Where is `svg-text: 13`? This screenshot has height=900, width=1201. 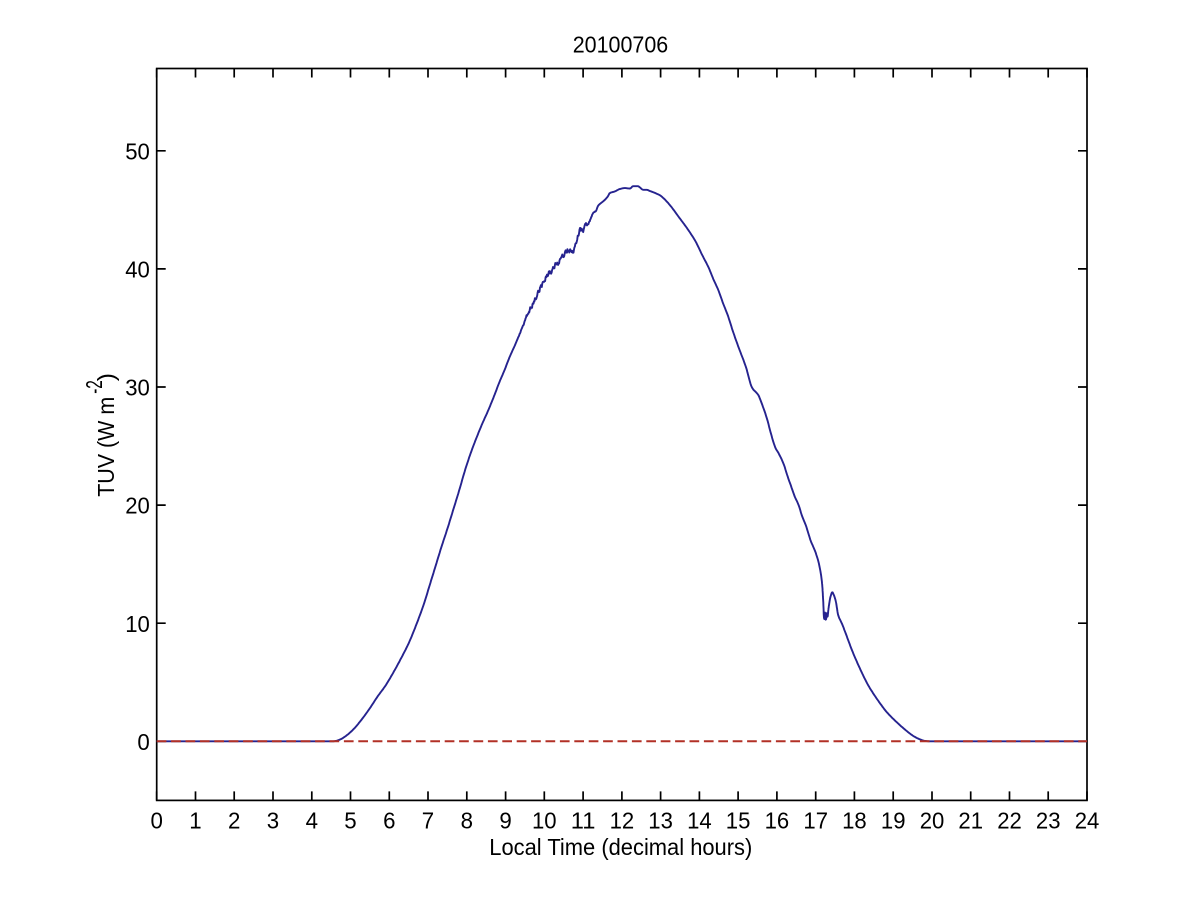 svg-text: 13 is located at coordinates (660, 820).